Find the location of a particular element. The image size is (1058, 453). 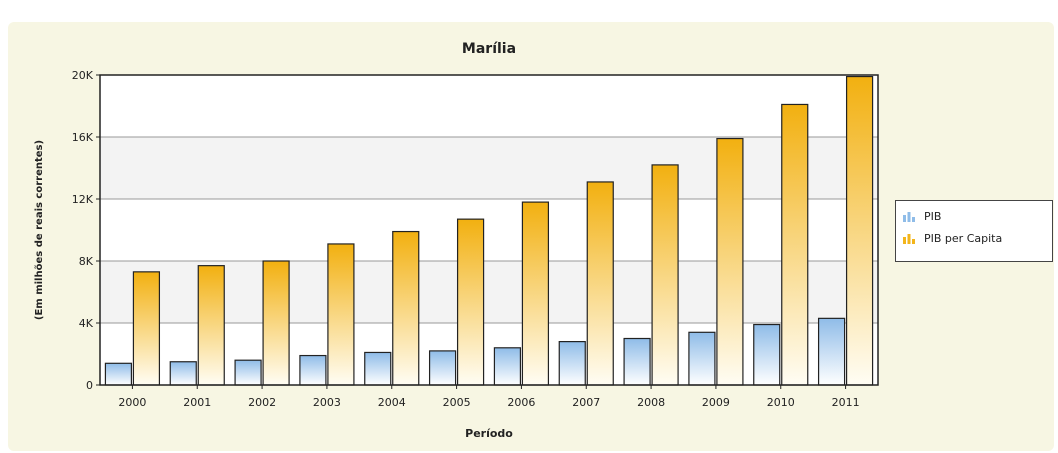

legend-label-pib-per-capita: PIB per Capita is located at coordinates (963, 238).